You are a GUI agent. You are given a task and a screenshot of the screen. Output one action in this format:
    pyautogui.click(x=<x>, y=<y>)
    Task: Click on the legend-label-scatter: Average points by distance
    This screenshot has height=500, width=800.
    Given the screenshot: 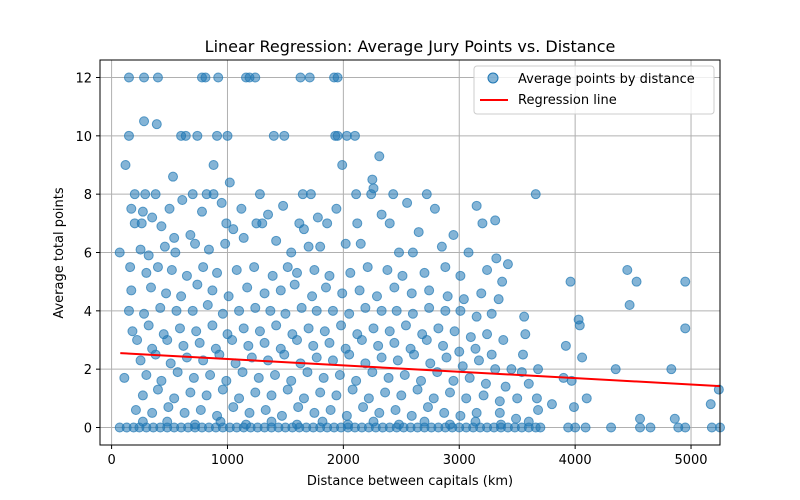 What is the action you would take?
    pyautogui.click(x=606, y=79)
    